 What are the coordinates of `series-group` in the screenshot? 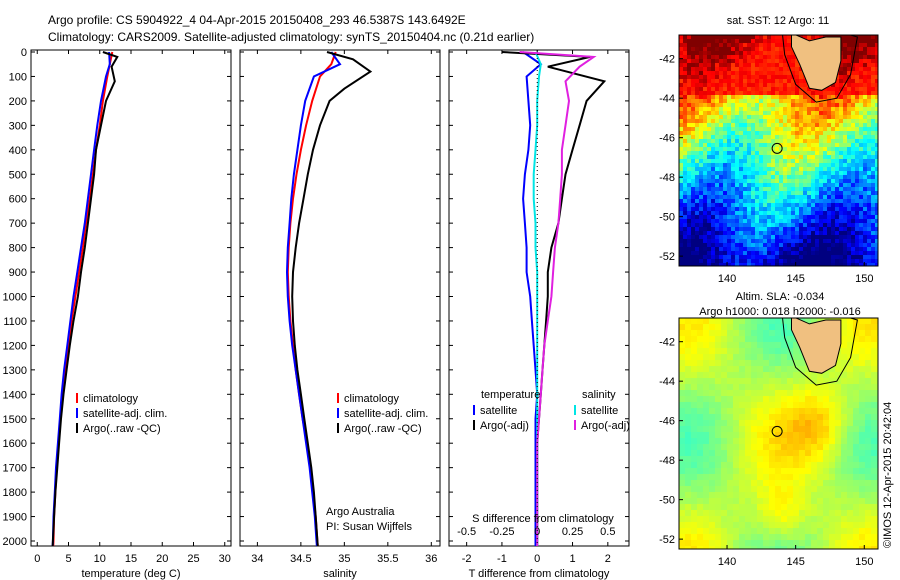 It's located at (85, 298).